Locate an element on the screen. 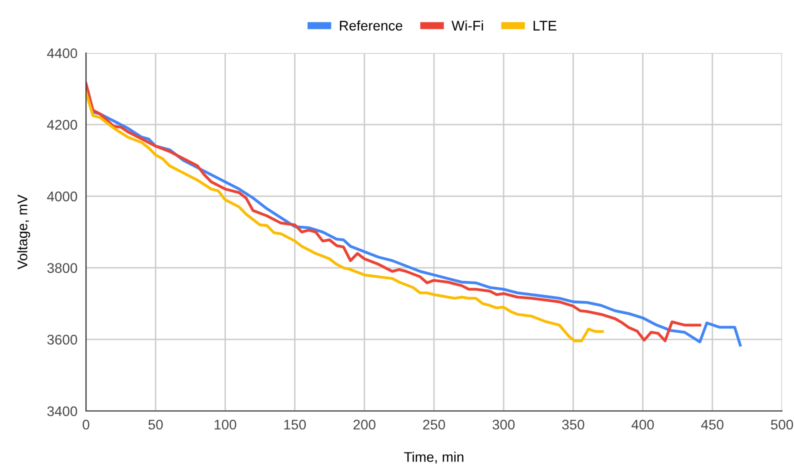 This screenshot has width=794, height=470. legend-label: LTE is located at coordinates (545, 25).